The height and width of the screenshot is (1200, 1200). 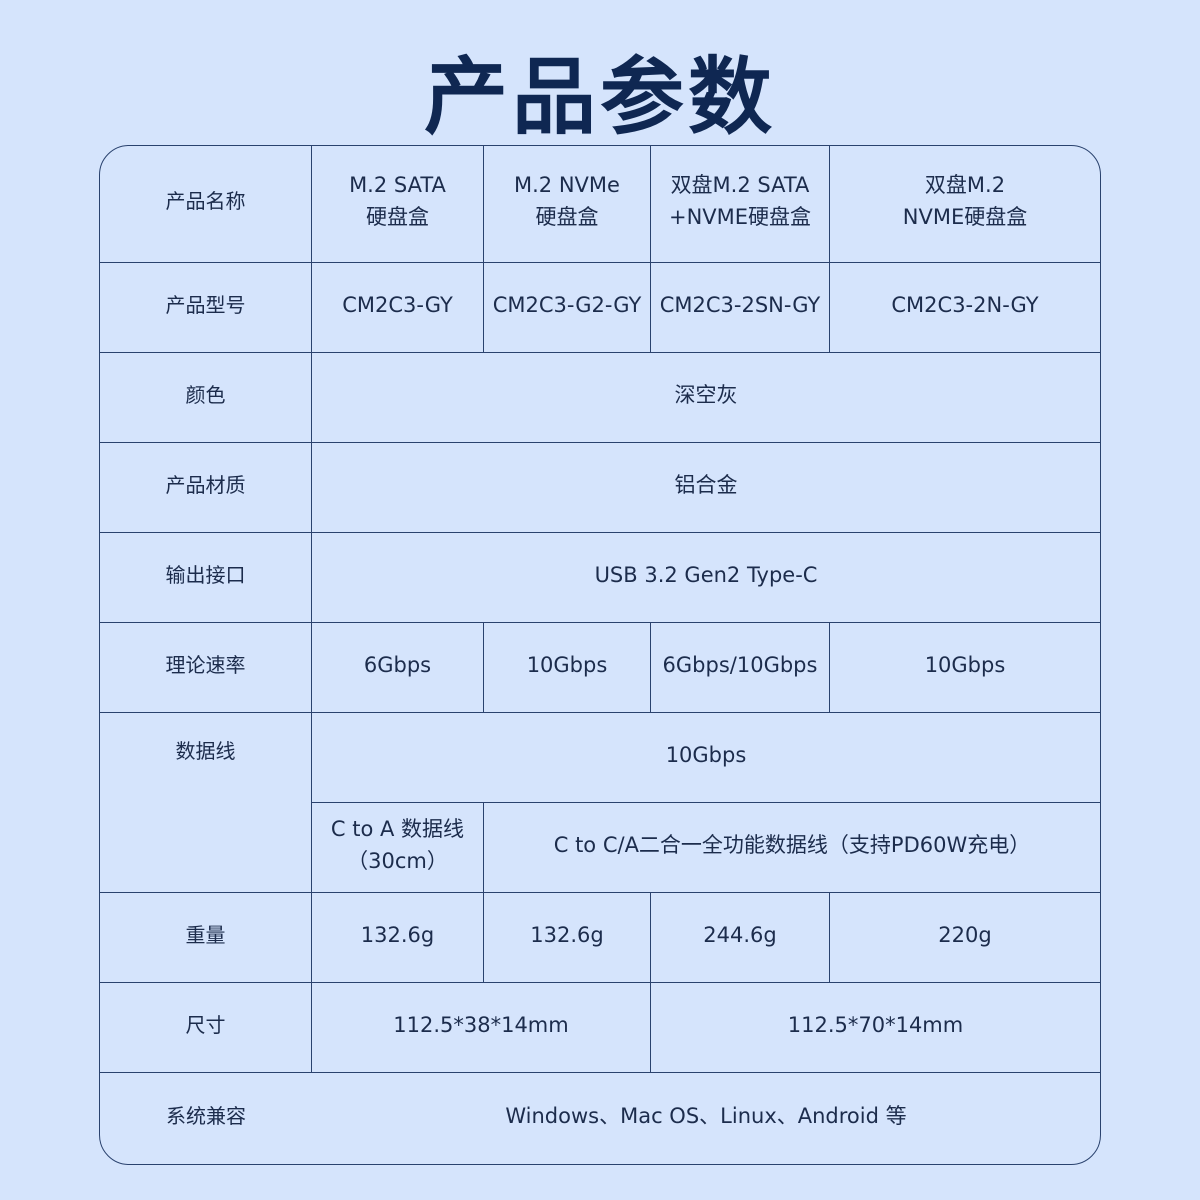 What do you see at coordinates (740, 204) in the screenshot?
I see `cell-name-3: 双盘M.2 SATA +NVME硬盘盒` at bounding box center [740, 204].